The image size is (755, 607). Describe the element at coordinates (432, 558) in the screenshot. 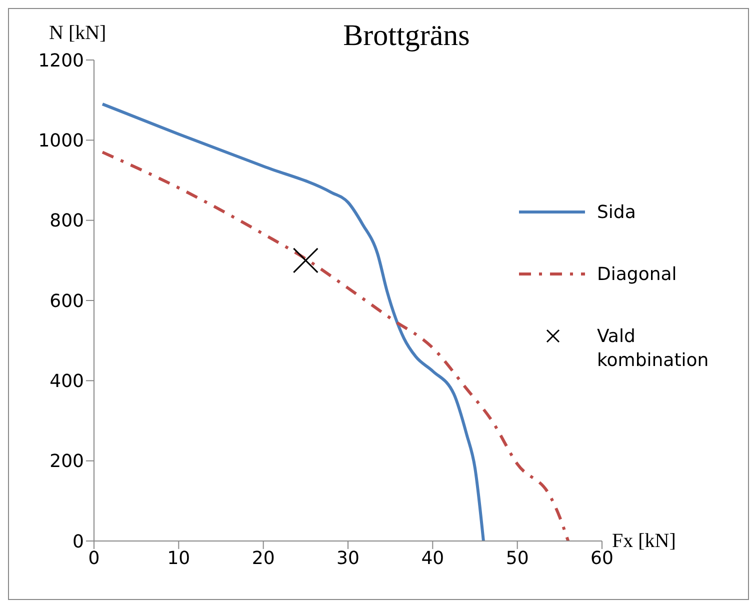

I see `x-tick-label: 40` at that location.